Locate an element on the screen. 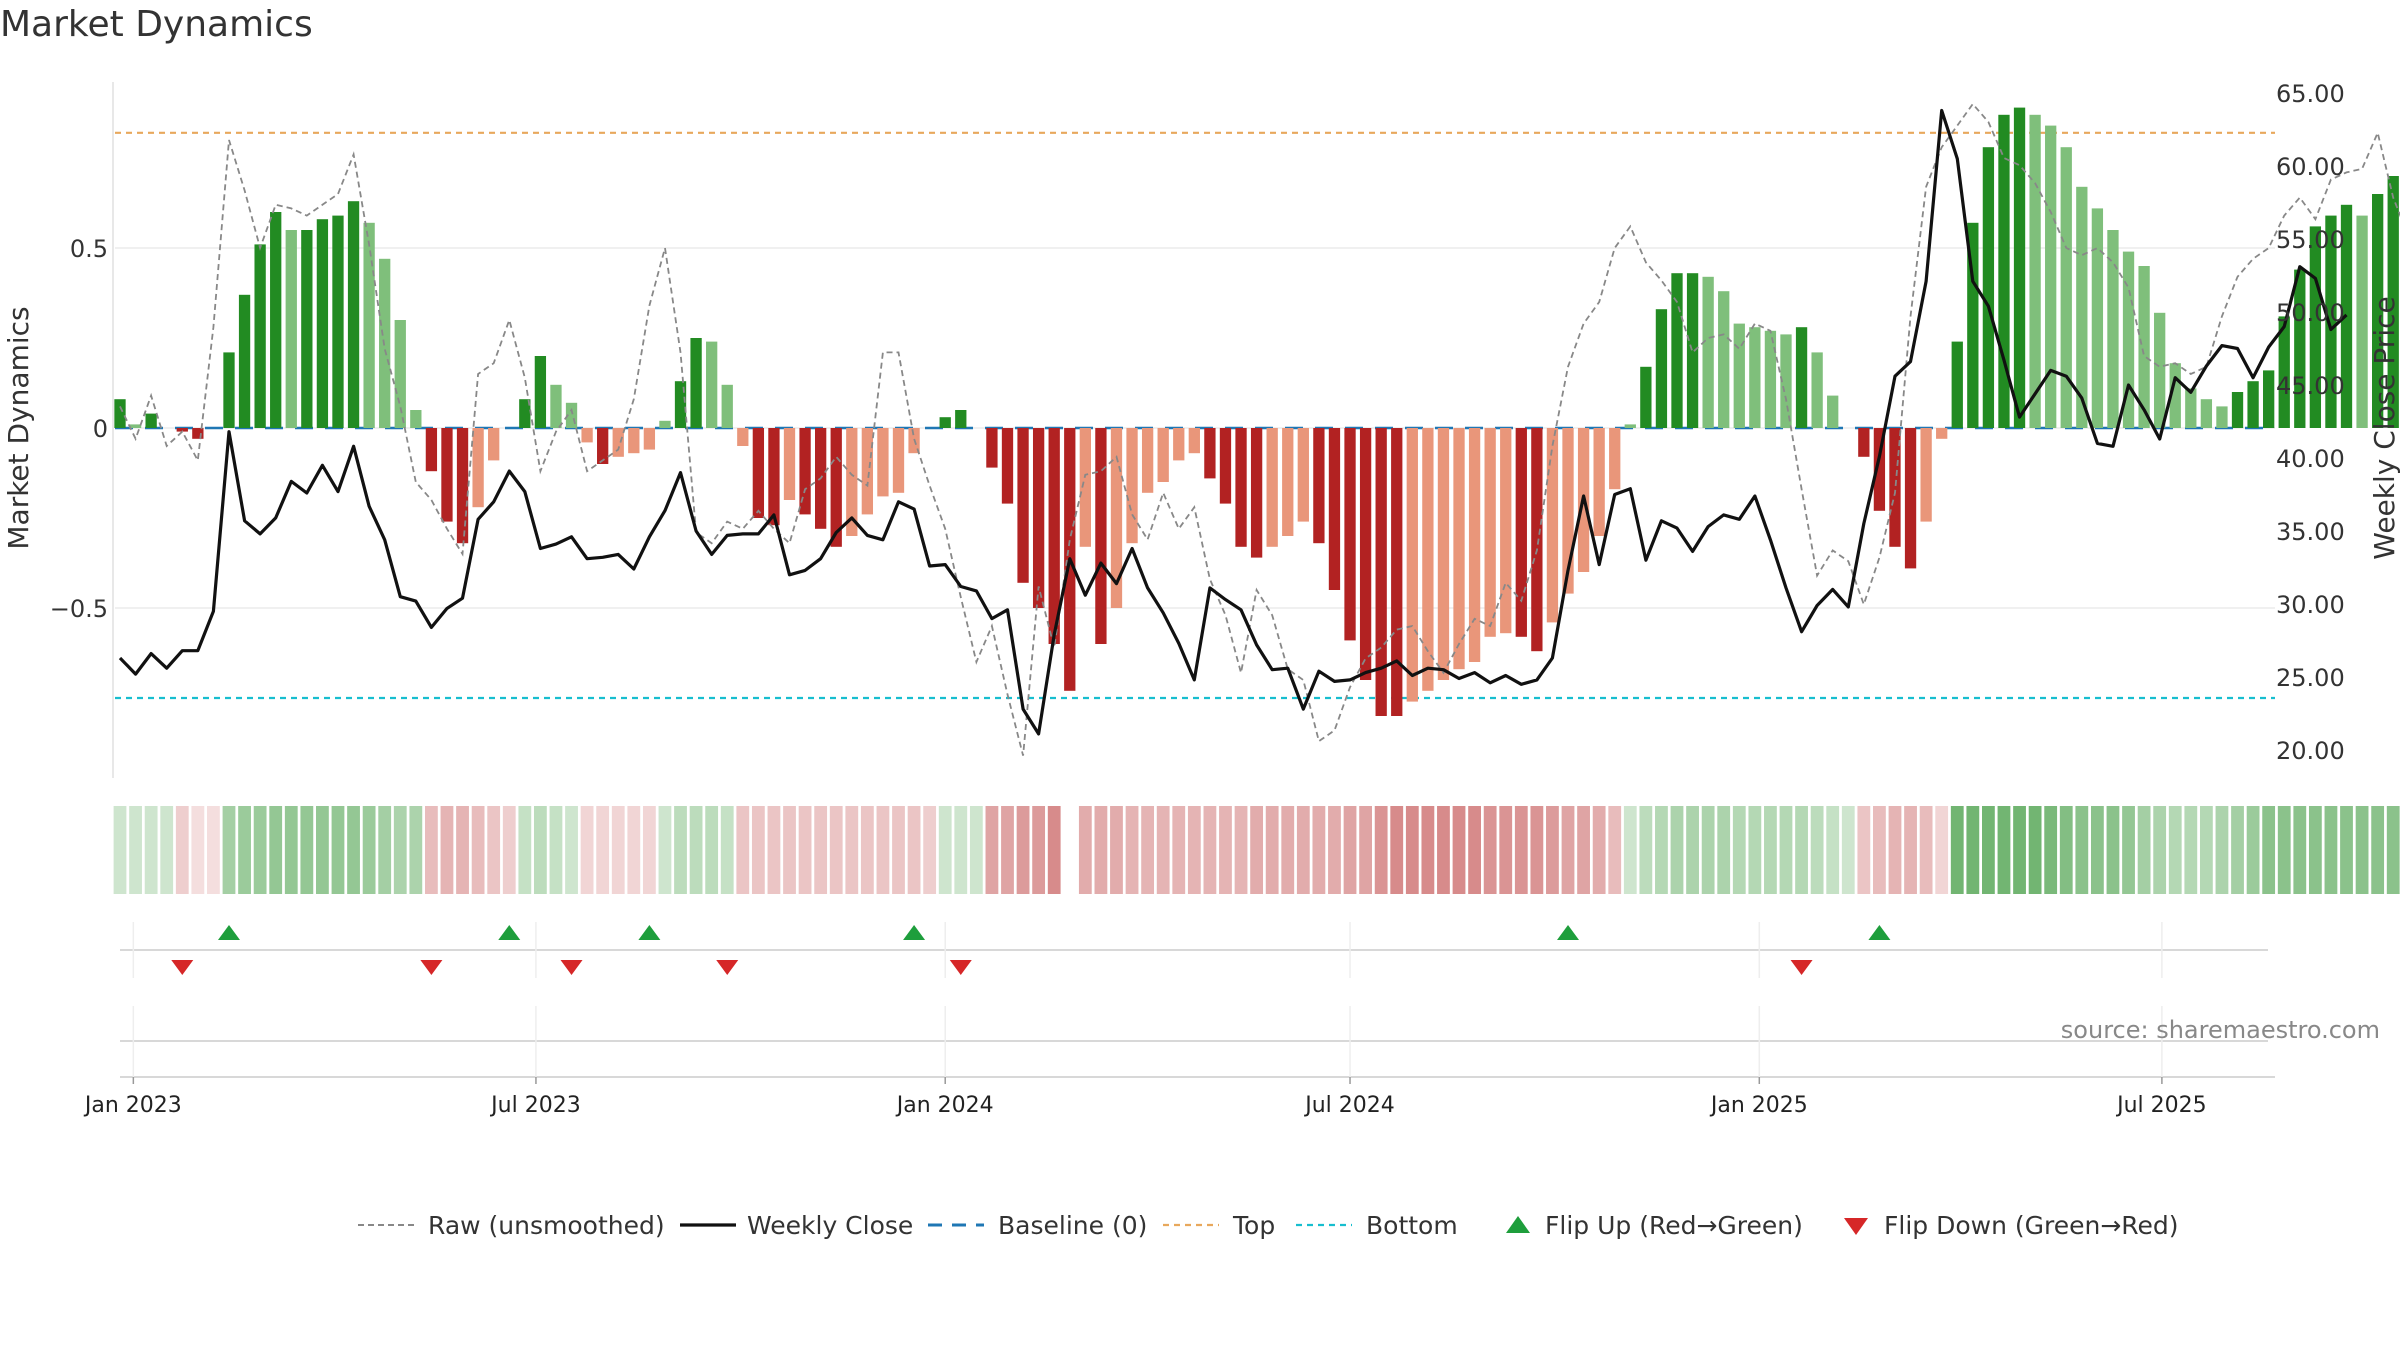 The width and height of the screenshot is (2400, 1354). y-right-tick-label: 40.00 is located at coordinates (2310, 459).